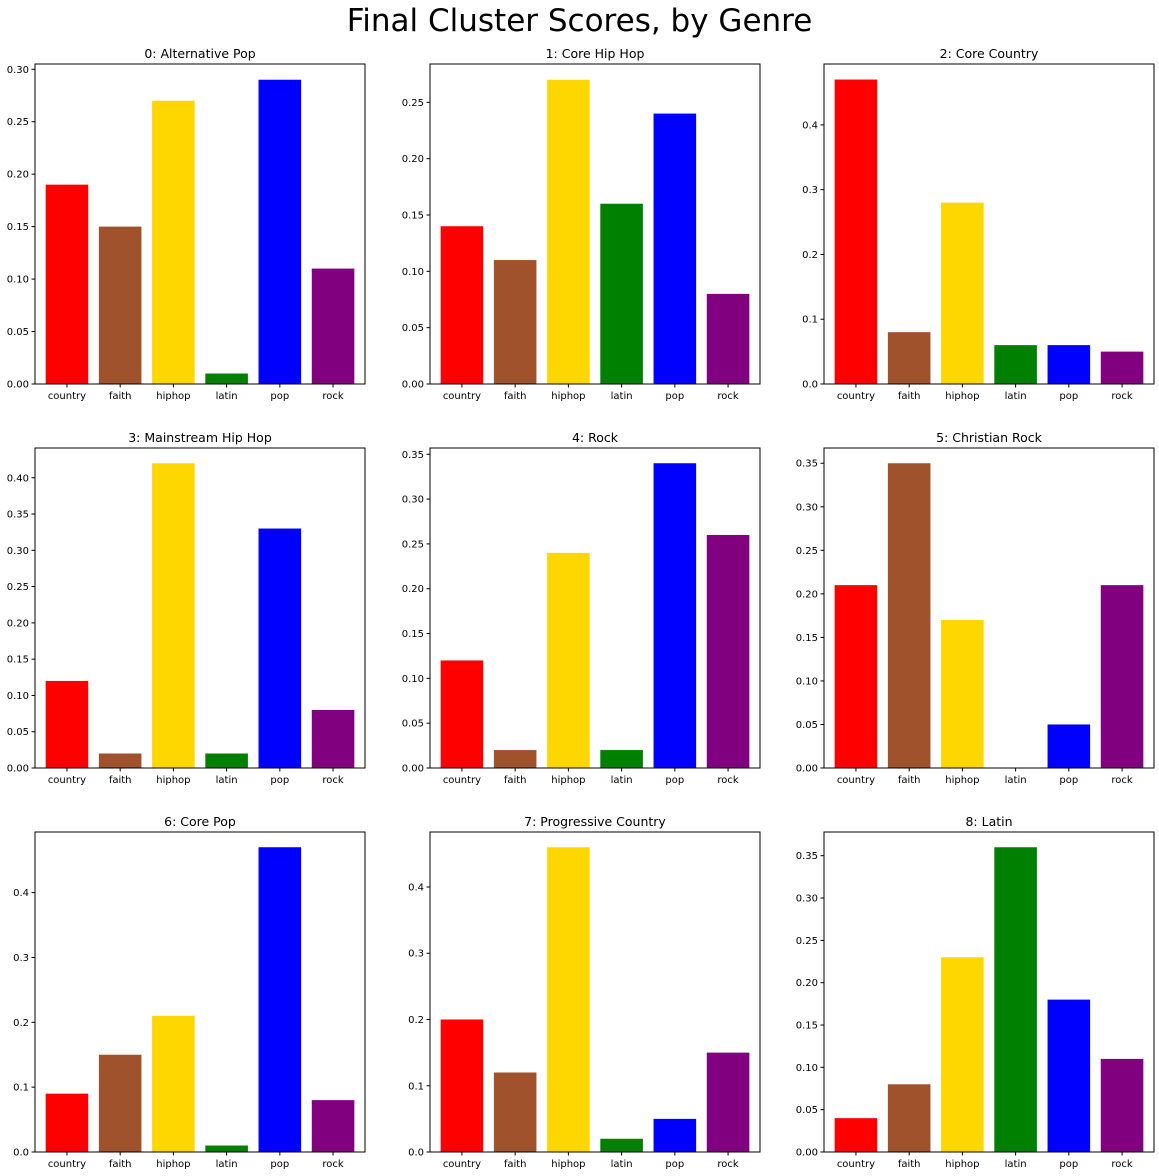 The height and width of the screenshot is (1176, 1159). Describe the element at coordinates (18, 227) in the screenshot. I see `y-tick-label: 0.15` at that location.